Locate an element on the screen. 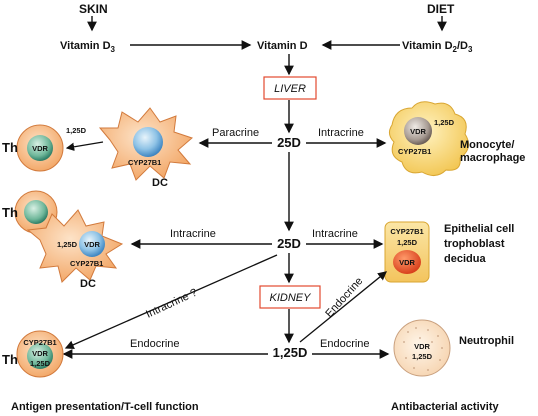  dc-top-label: DC is located at coordinates (160, 183).